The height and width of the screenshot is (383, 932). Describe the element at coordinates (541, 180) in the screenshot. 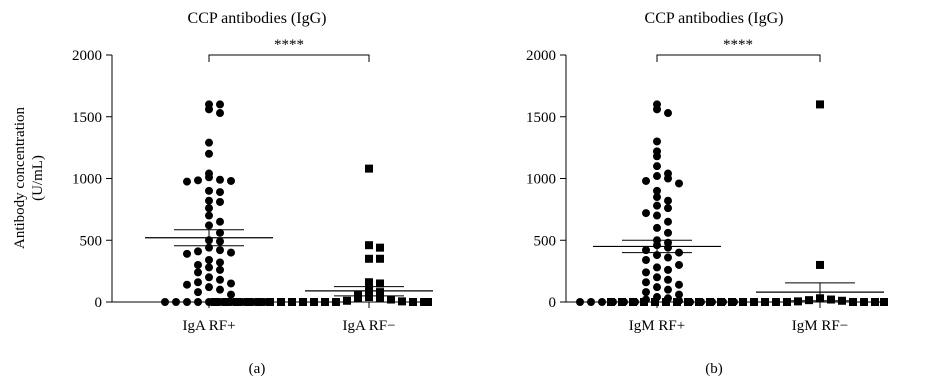

I see `panel-b-y-tick-label: 1000` at that location.